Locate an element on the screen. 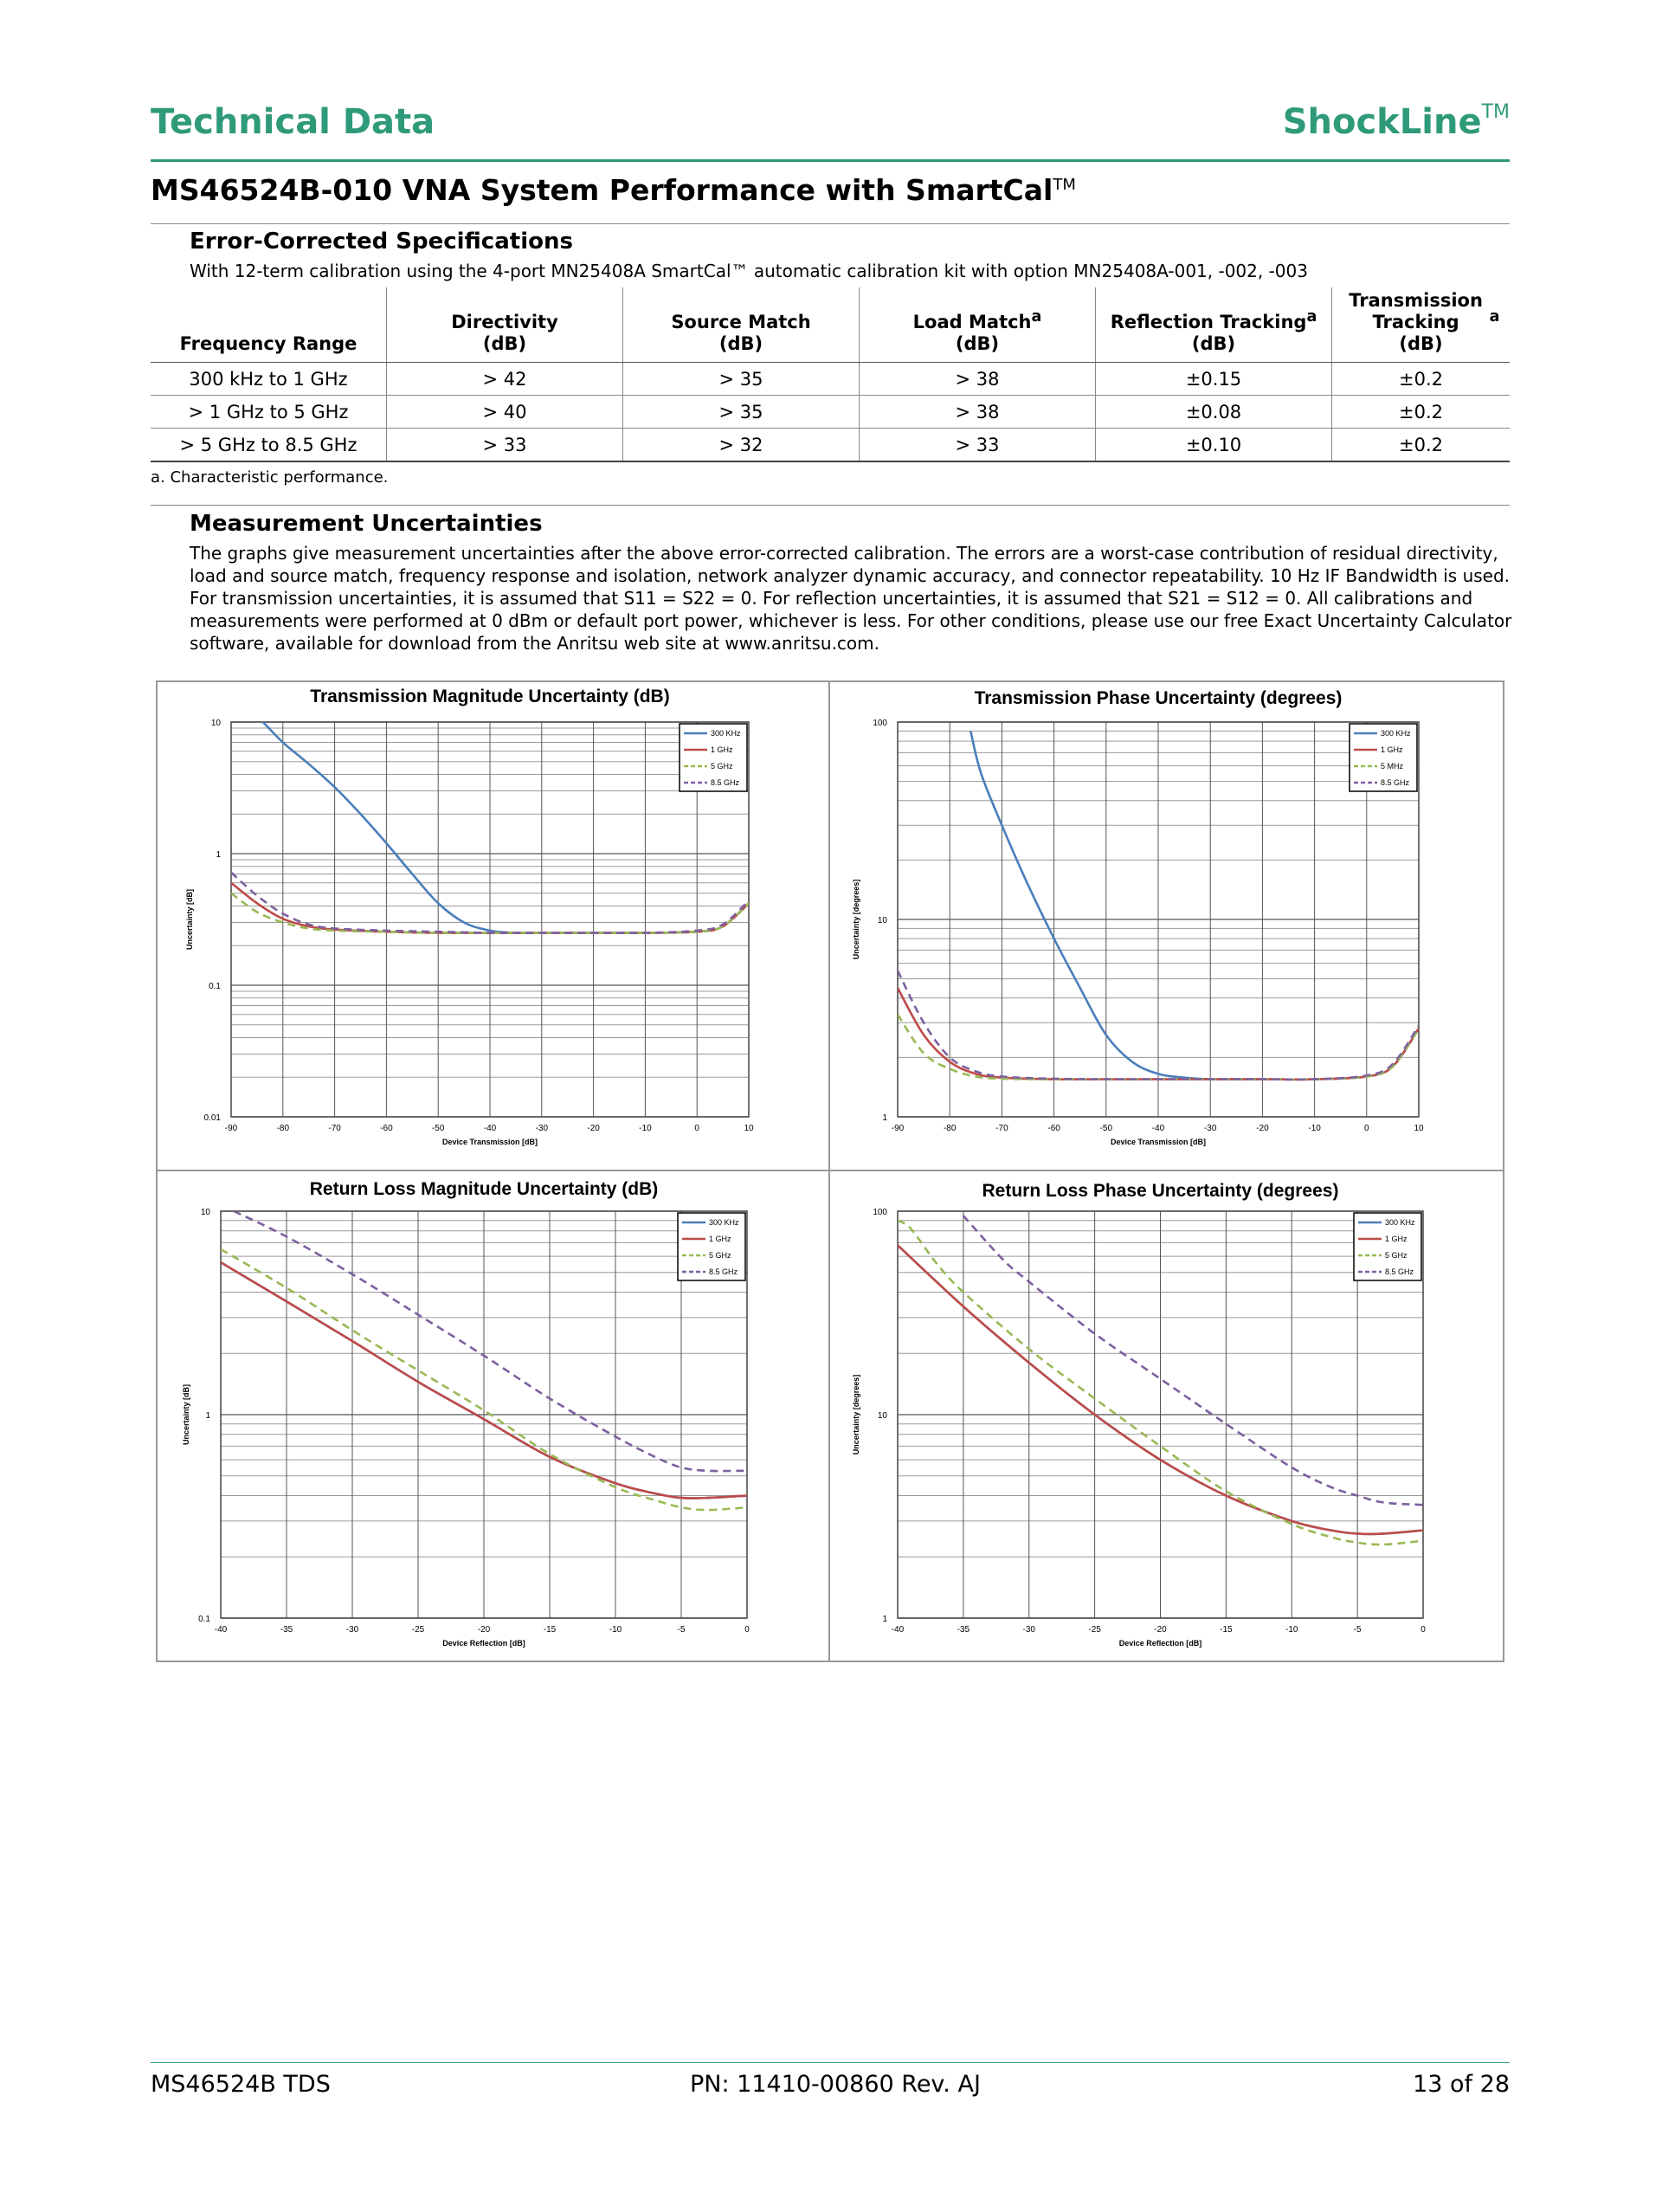 The image size is (1662, 2212). x-tick-label: 10 is located at coordinates (749, 1128).